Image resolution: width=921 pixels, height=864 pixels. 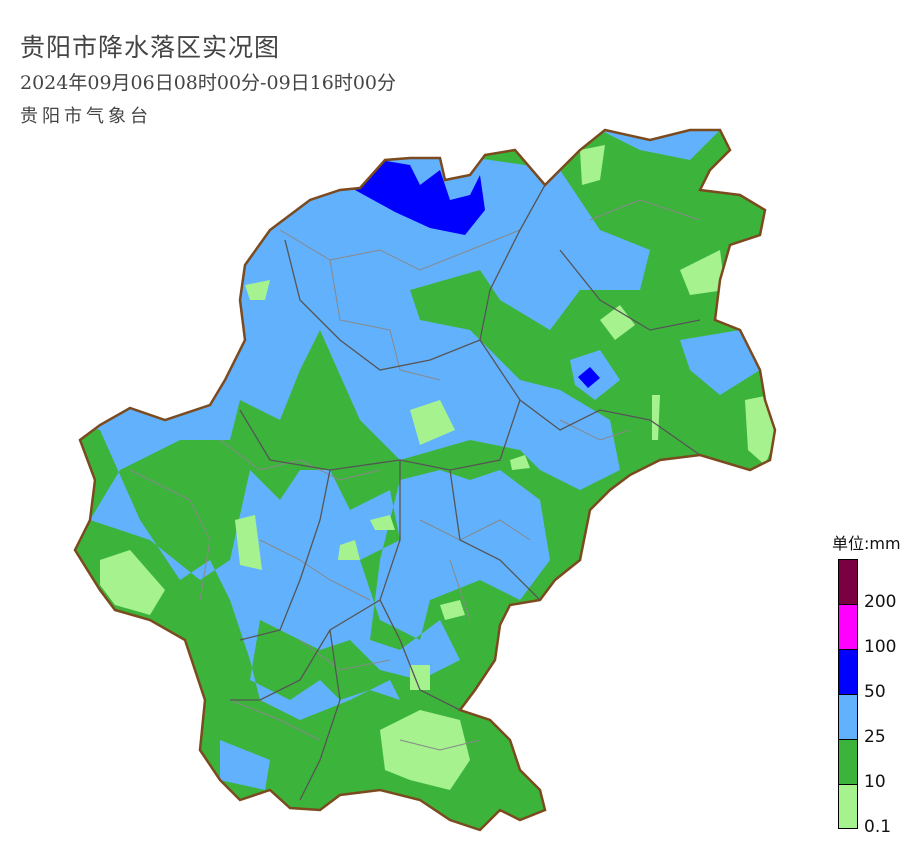 What do you see at coordinates (875, 782) in the screenshot?
I see `legend-label: 10` at bounding box center [875, 782].